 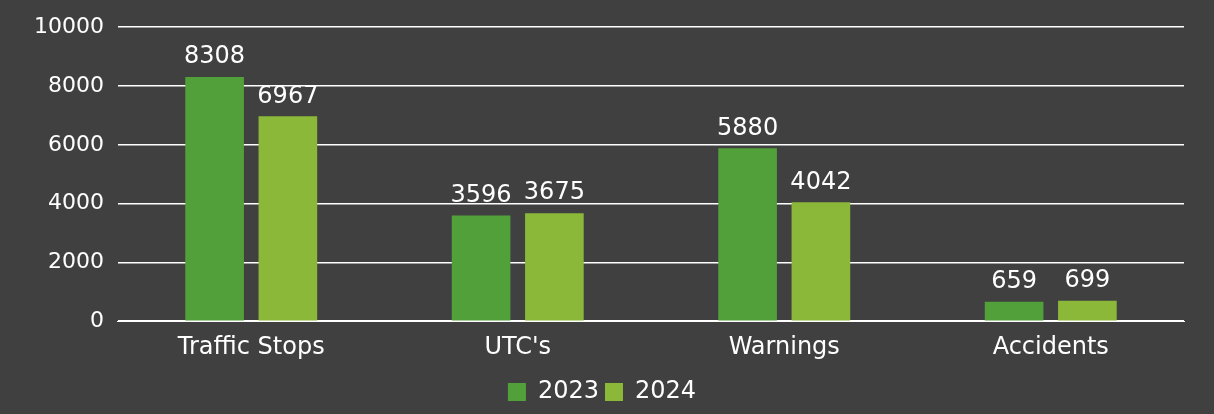 I want to click on data-label: 659, so click(x=1014, y=280).